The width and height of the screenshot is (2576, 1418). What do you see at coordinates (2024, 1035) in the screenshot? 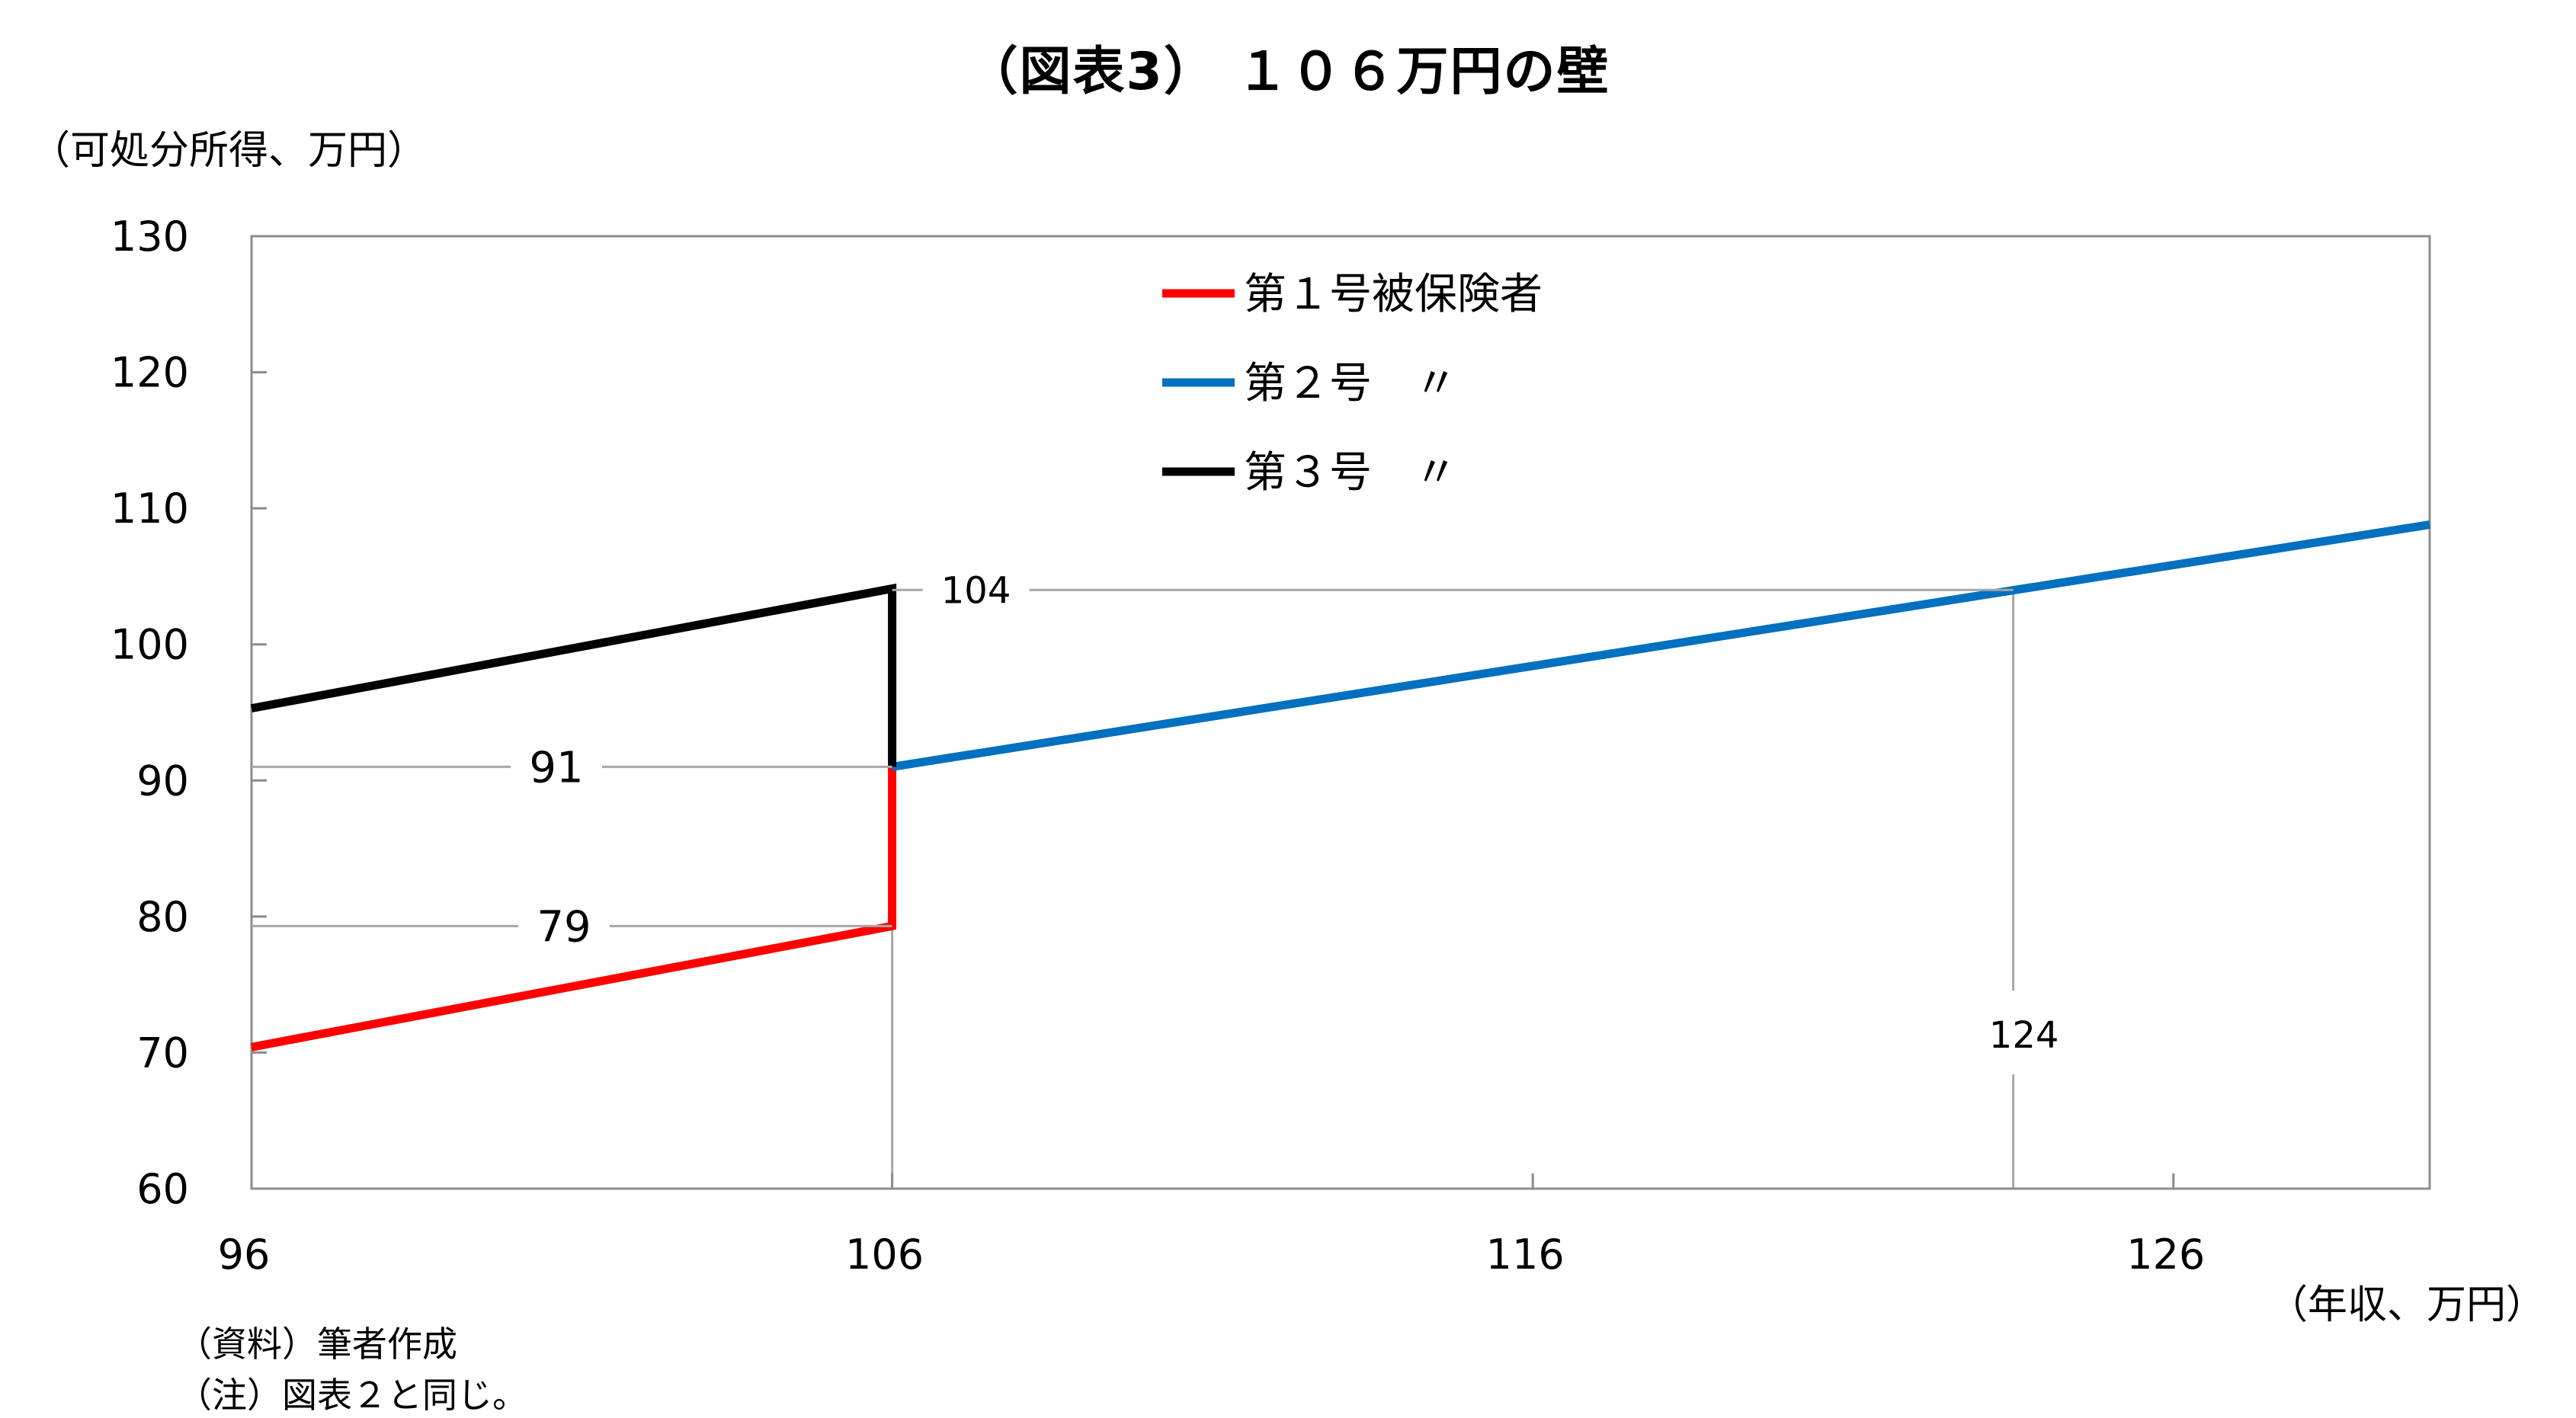
I see `data-label-124: 124` at bounding box center [2024, 1035].